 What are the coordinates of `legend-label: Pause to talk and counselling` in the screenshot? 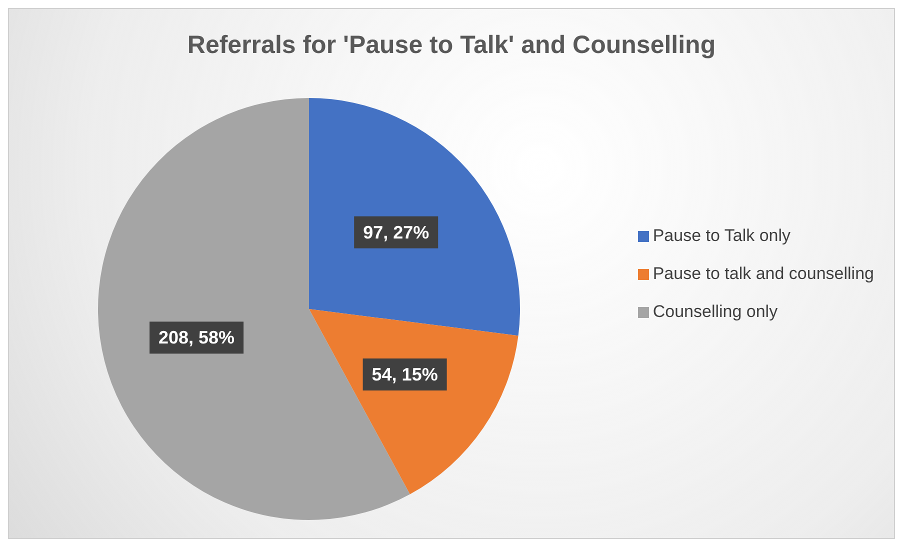 It's located at (763, 273).